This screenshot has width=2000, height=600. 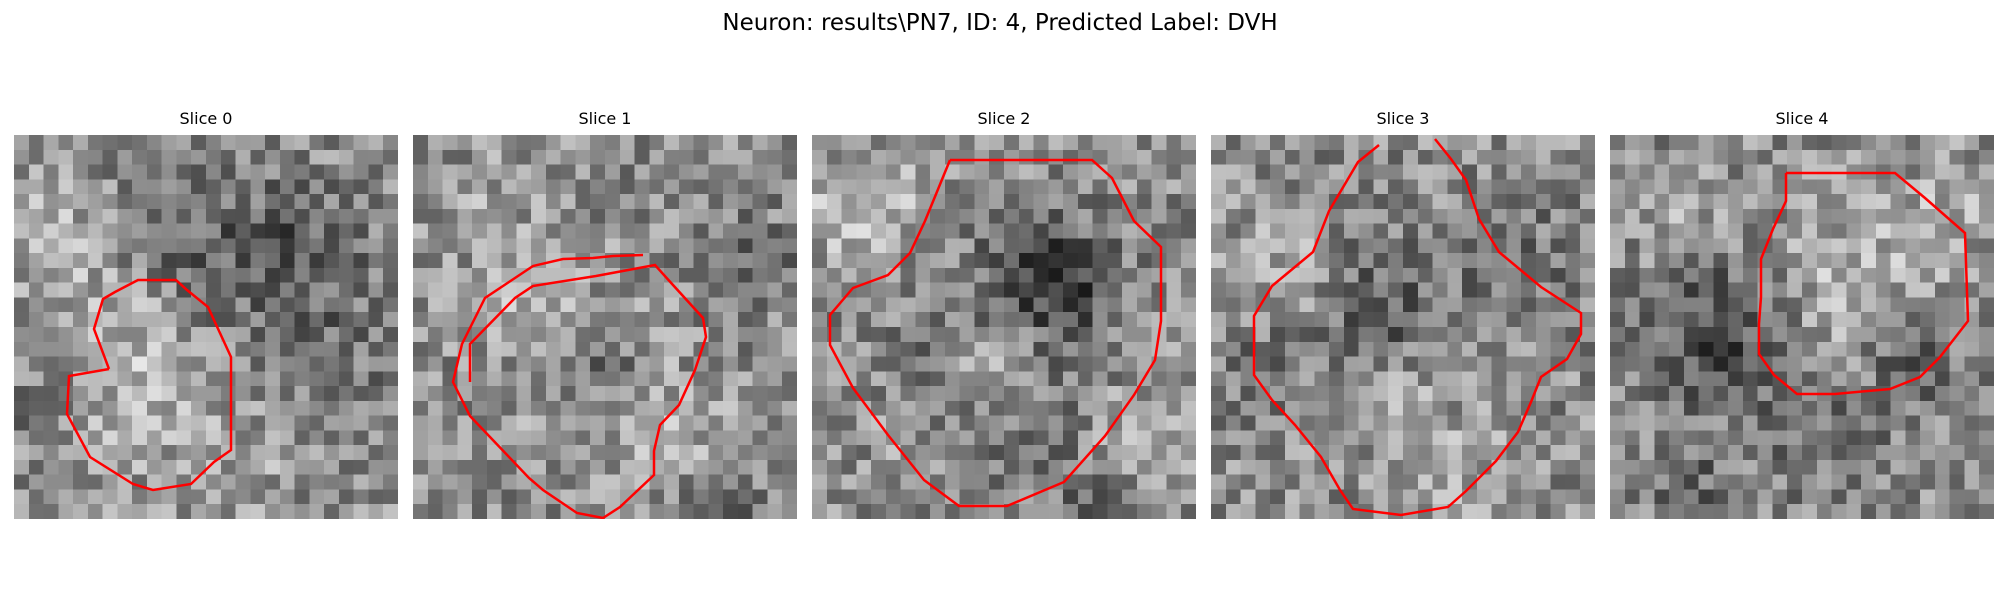 I want to click on slice-title-0: Slice 0, so click(x=206, y=118).